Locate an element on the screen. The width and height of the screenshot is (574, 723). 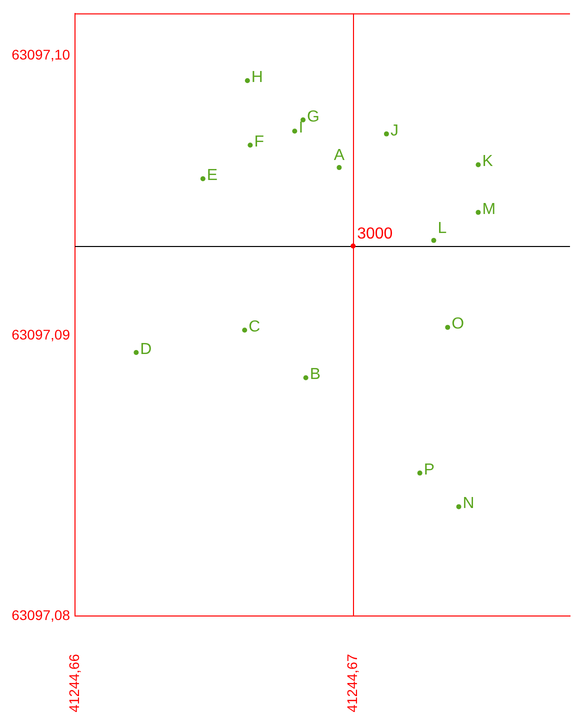
annotation: N is located at coordinates (468, 503).